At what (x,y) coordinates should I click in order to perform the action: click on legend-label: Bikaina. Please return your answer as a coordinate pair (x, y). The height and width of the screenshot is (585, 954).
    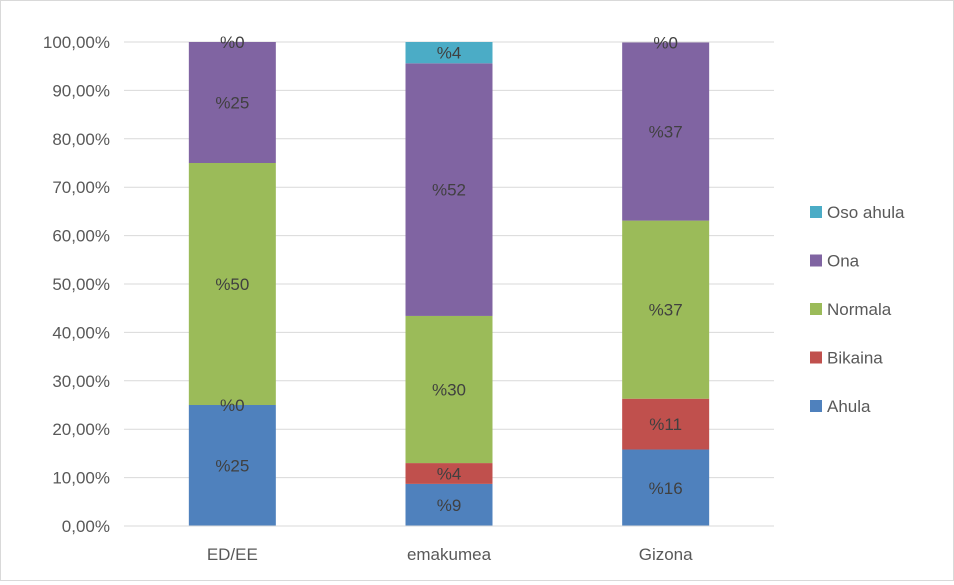
    Looking at the image, I should click on (855, 358).